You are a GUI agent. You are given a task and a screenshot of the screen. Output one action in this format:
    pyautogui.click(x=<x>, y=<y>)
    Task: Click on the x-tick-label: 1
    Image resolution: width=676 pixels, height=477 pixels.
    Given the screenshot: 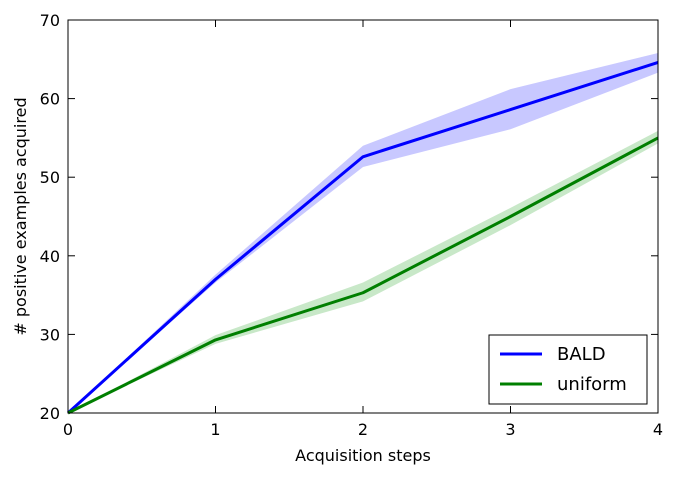 What is the action you would take?
    pyautogui.click(x=215, y=429)
    